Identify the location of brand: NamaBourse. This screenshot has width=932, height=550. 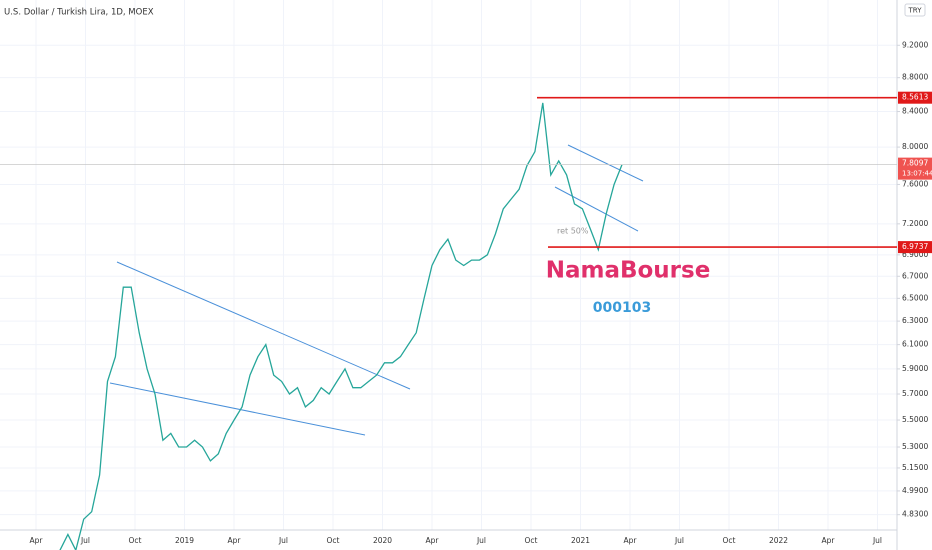
(628, 271).